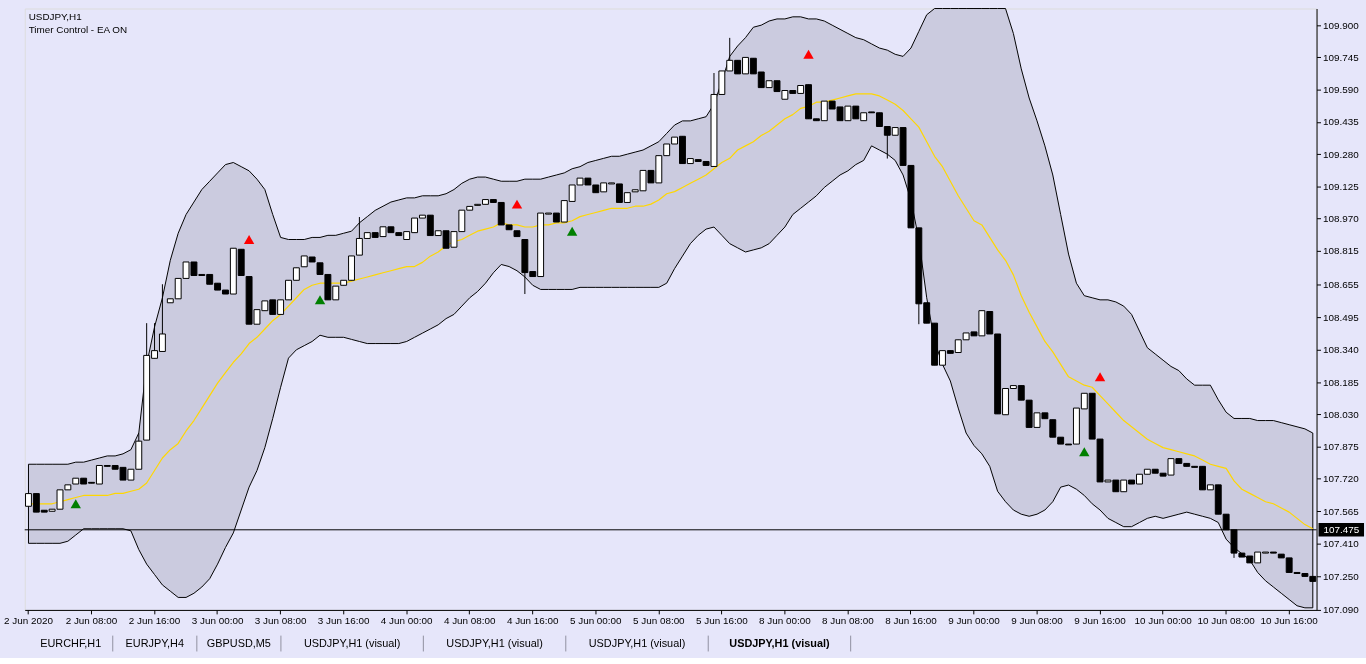  What do you see at coordinates (1341, 447) in the screenshot?
I see `y-tick-label: 107.875` at bounding box center [1341, 447].